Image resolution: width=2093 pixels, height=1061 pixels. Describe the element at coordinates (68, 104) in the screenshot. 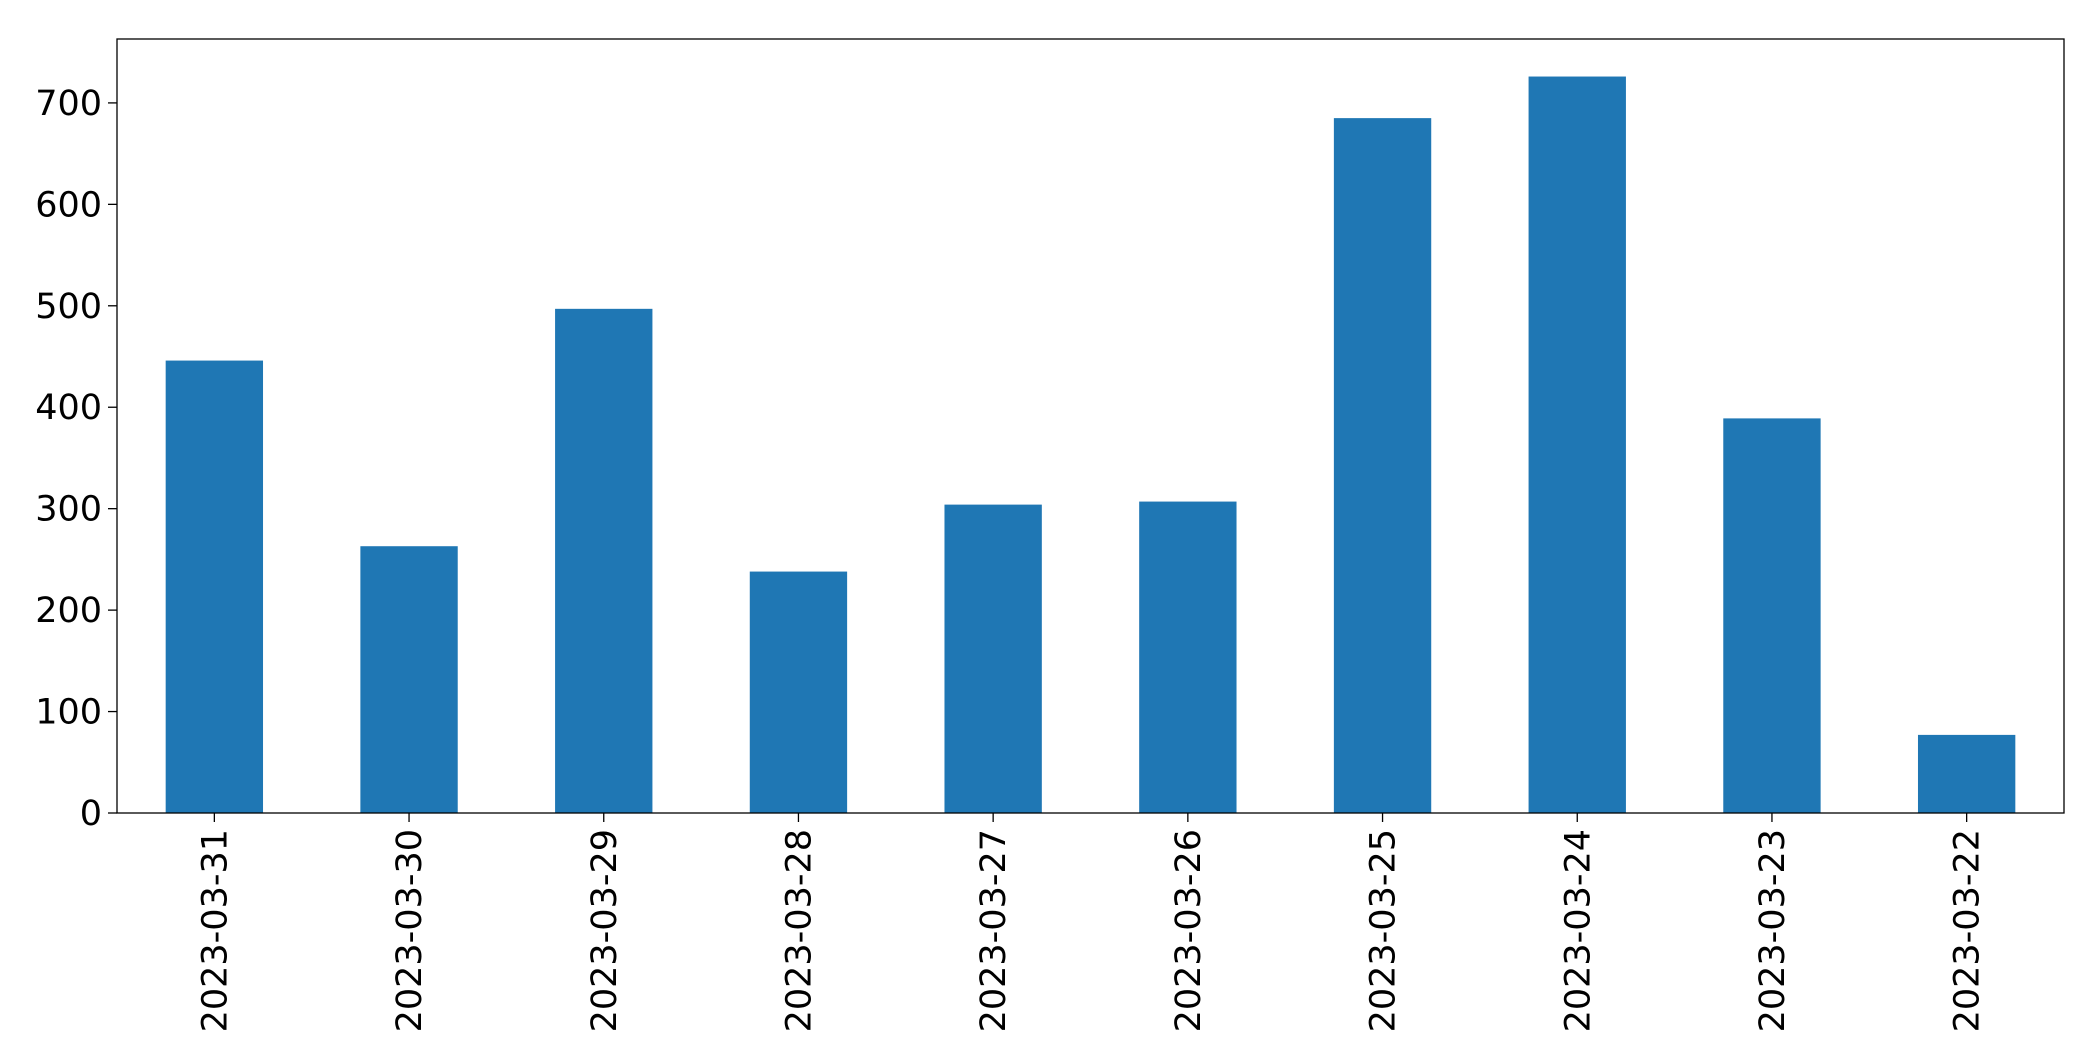

I see `y-tick-label: 700` at that location.